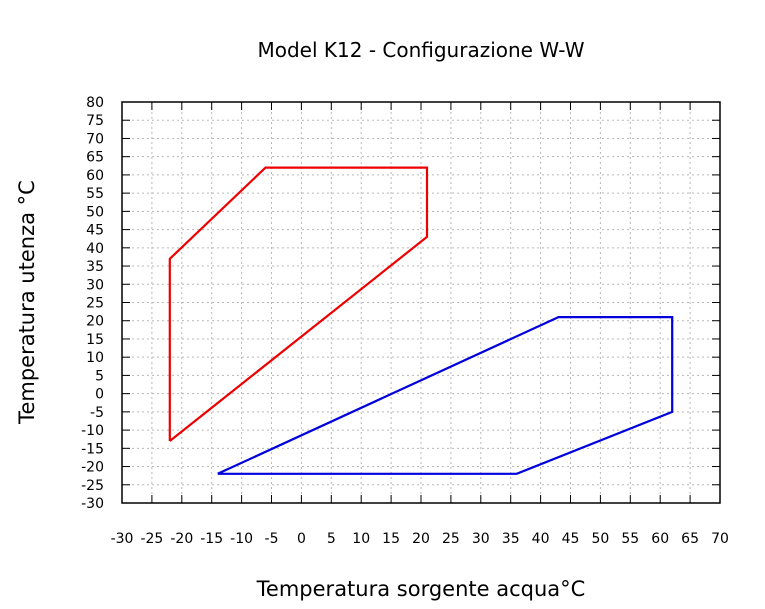 Image resolution: width=765 pixels, height=609 pixels. What do you see at coordinates (122, 539) in the screenshot?
I see `x-tick-label: -30` at bounding box center [122, 539].